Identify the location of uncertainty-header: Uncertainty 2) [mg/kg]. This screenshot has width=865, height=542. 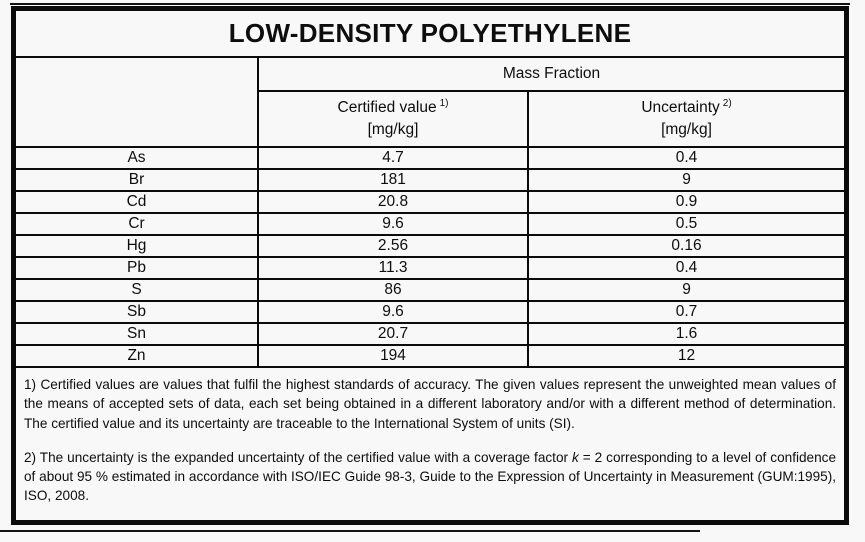
(686, 119).